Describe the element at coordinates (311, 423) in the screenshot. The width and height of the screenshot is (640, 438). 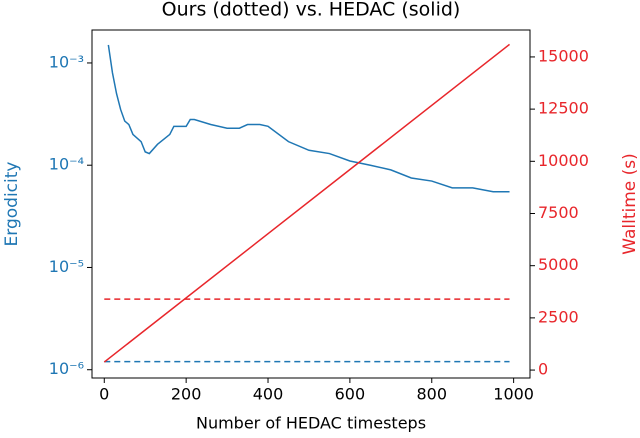
I see `x-axis-label: Number of HEDAC timesteps` at that location.